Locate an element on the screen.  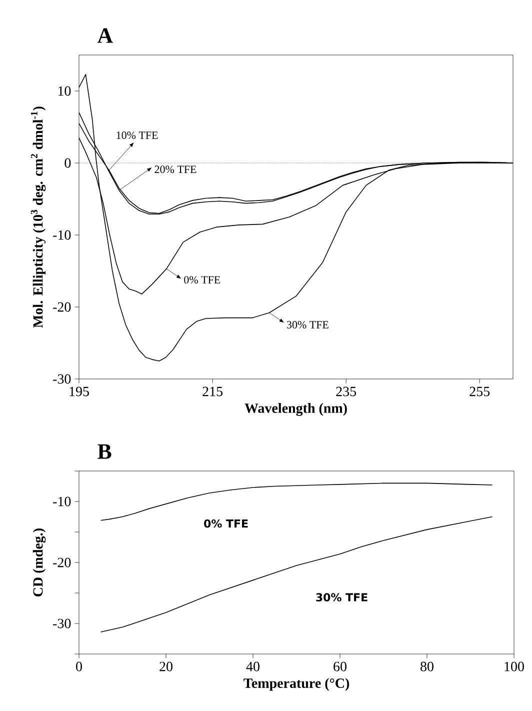
x-tick-label: 235 is located at coordinates (346, 391).